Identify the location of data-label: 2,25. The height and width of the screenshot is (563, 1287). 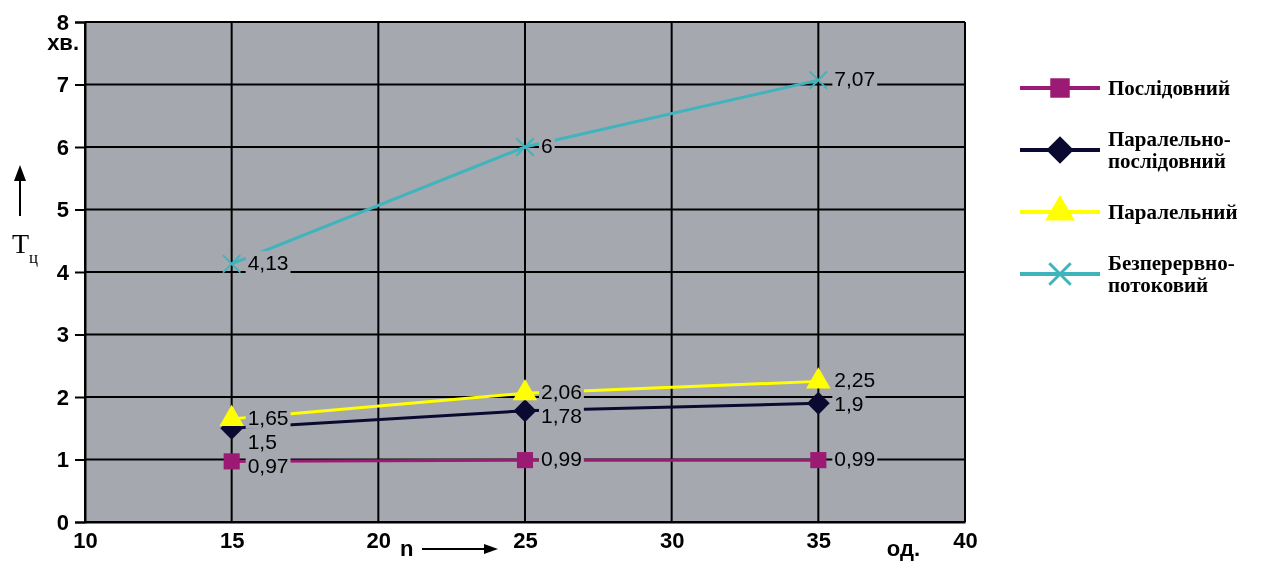
(855, 380).